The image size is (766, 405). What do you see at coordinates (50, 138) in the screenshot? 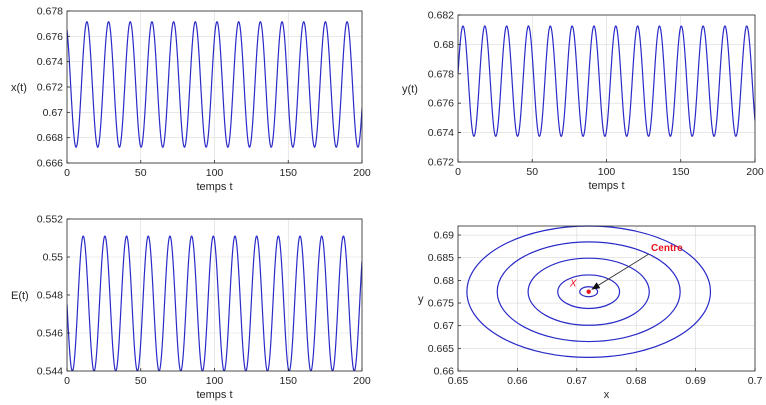
I see `y-tick-label: 0.668` at bounding box center [50, 138].